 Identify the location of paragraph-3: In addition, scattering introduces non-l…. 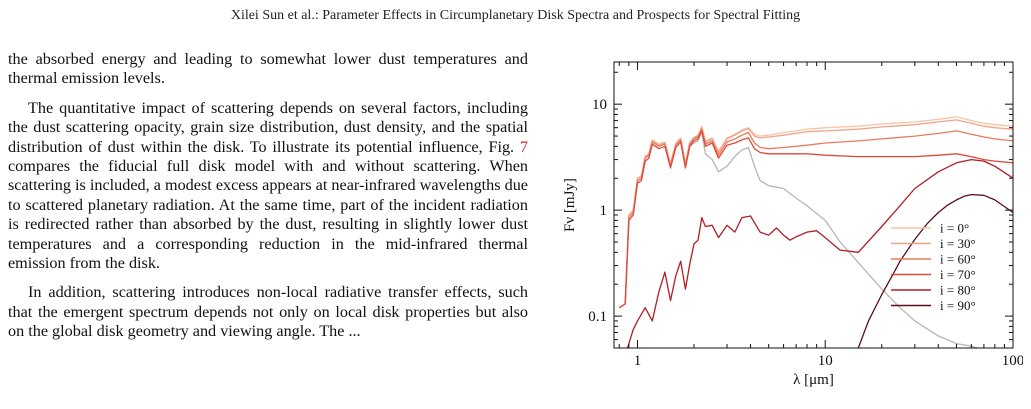
(268, 312).